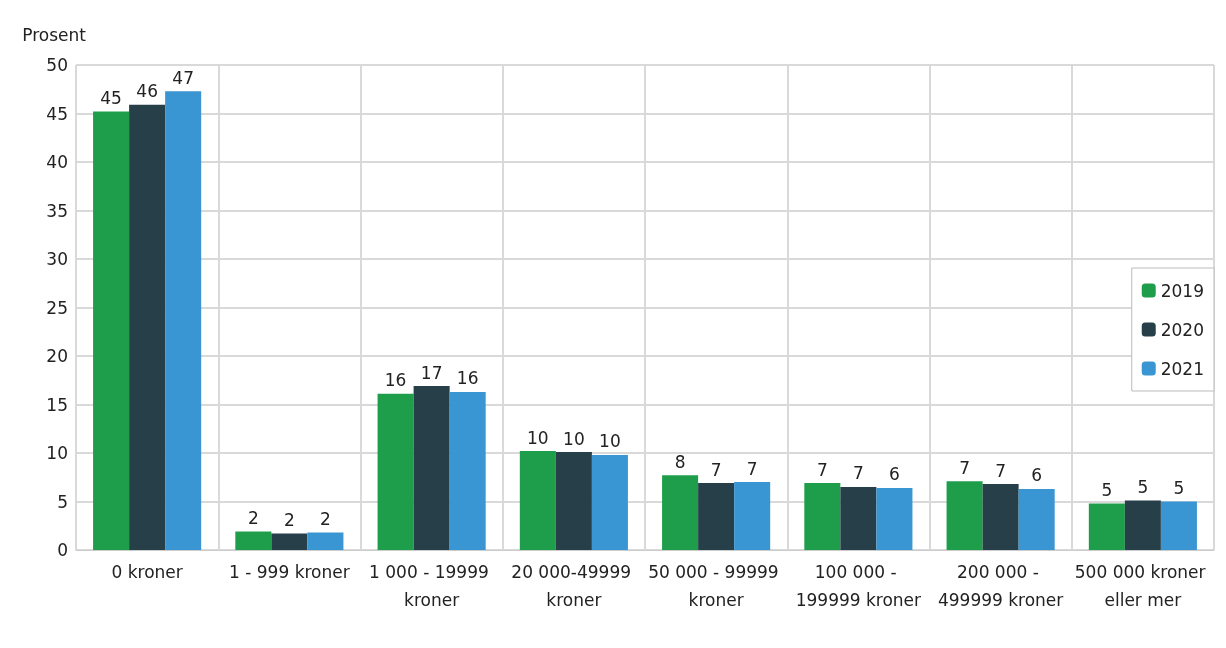 This screenshot has height=648, width=1226. What do you see at coordinates (57, 65) in the screenshot?
I see `y-tick-label: 50` at bounding box center [57, 65].